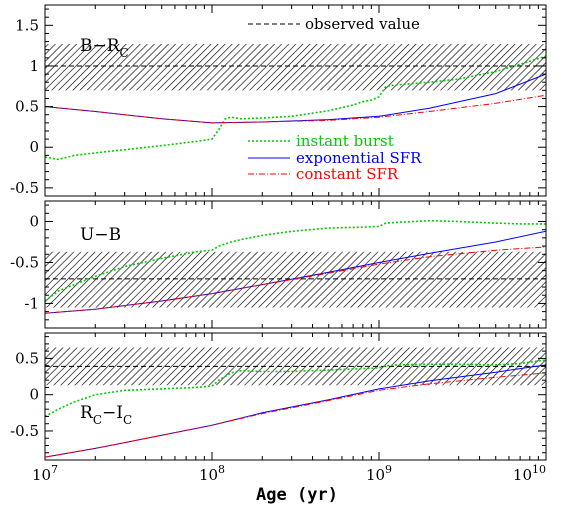 The height and width of the screenshot is (508, 565). I want to click on x-tick-label: 10¹⁰, so click(529, 473).